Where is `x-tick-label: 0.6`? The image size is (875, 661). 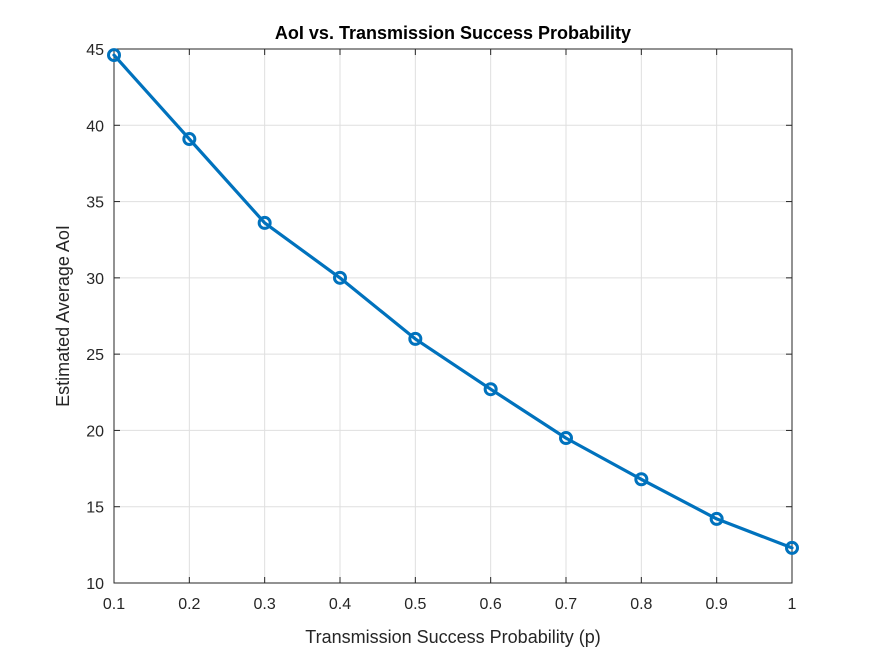 x-tick-label: 0.6 is located at coordinates (491, 604).